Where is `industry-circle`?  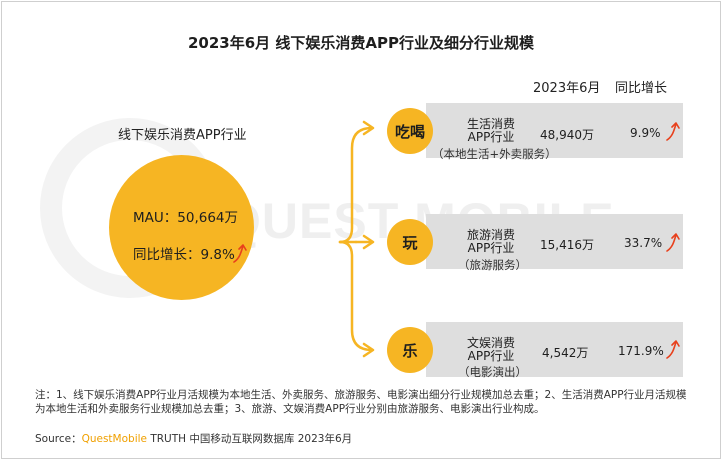 industry-circle is located at coordinates (181, 227).